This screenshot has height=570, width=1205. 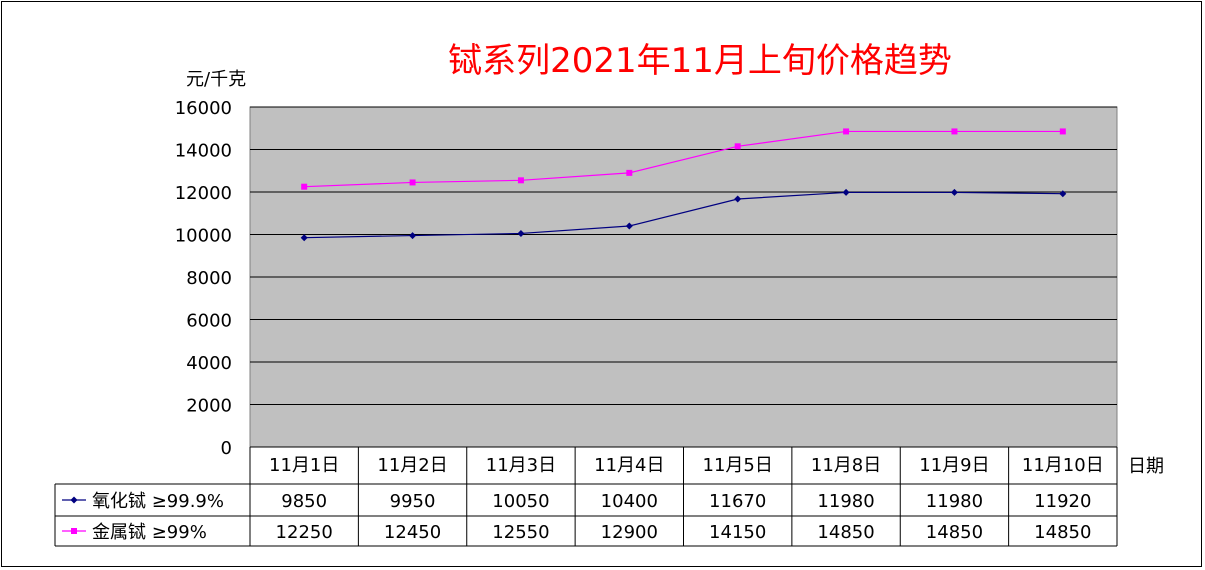 I want to click on chart-title: 铽系列2021年11月上旬价格趋势, so click(x=700, y=61).